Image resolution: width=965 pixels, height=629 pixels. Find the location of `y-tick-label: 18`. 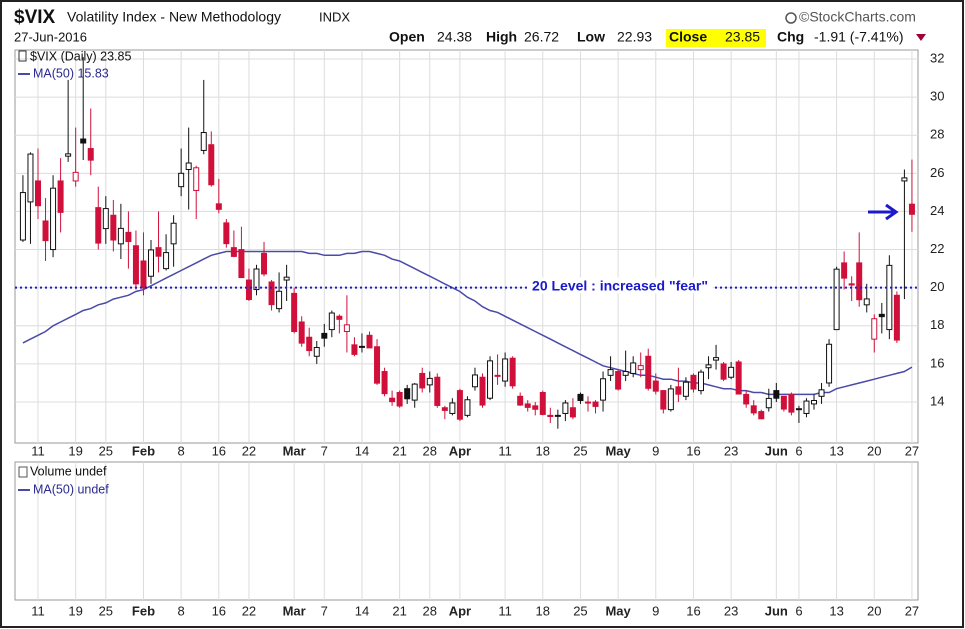

y-tick-label: 18 is located at coordinates (937, 324).